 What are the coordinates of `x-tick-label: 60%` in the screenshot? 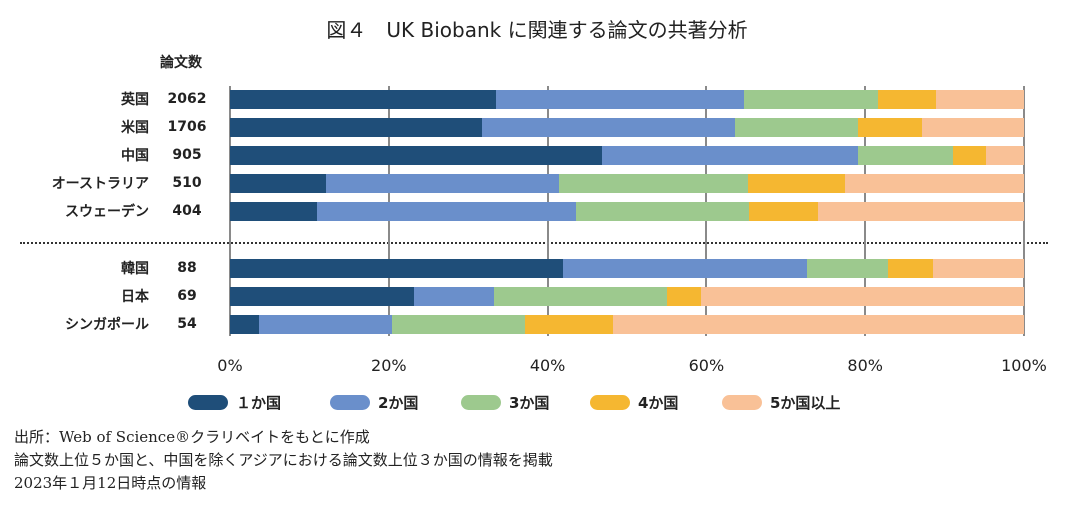 It's located at (706, 365).